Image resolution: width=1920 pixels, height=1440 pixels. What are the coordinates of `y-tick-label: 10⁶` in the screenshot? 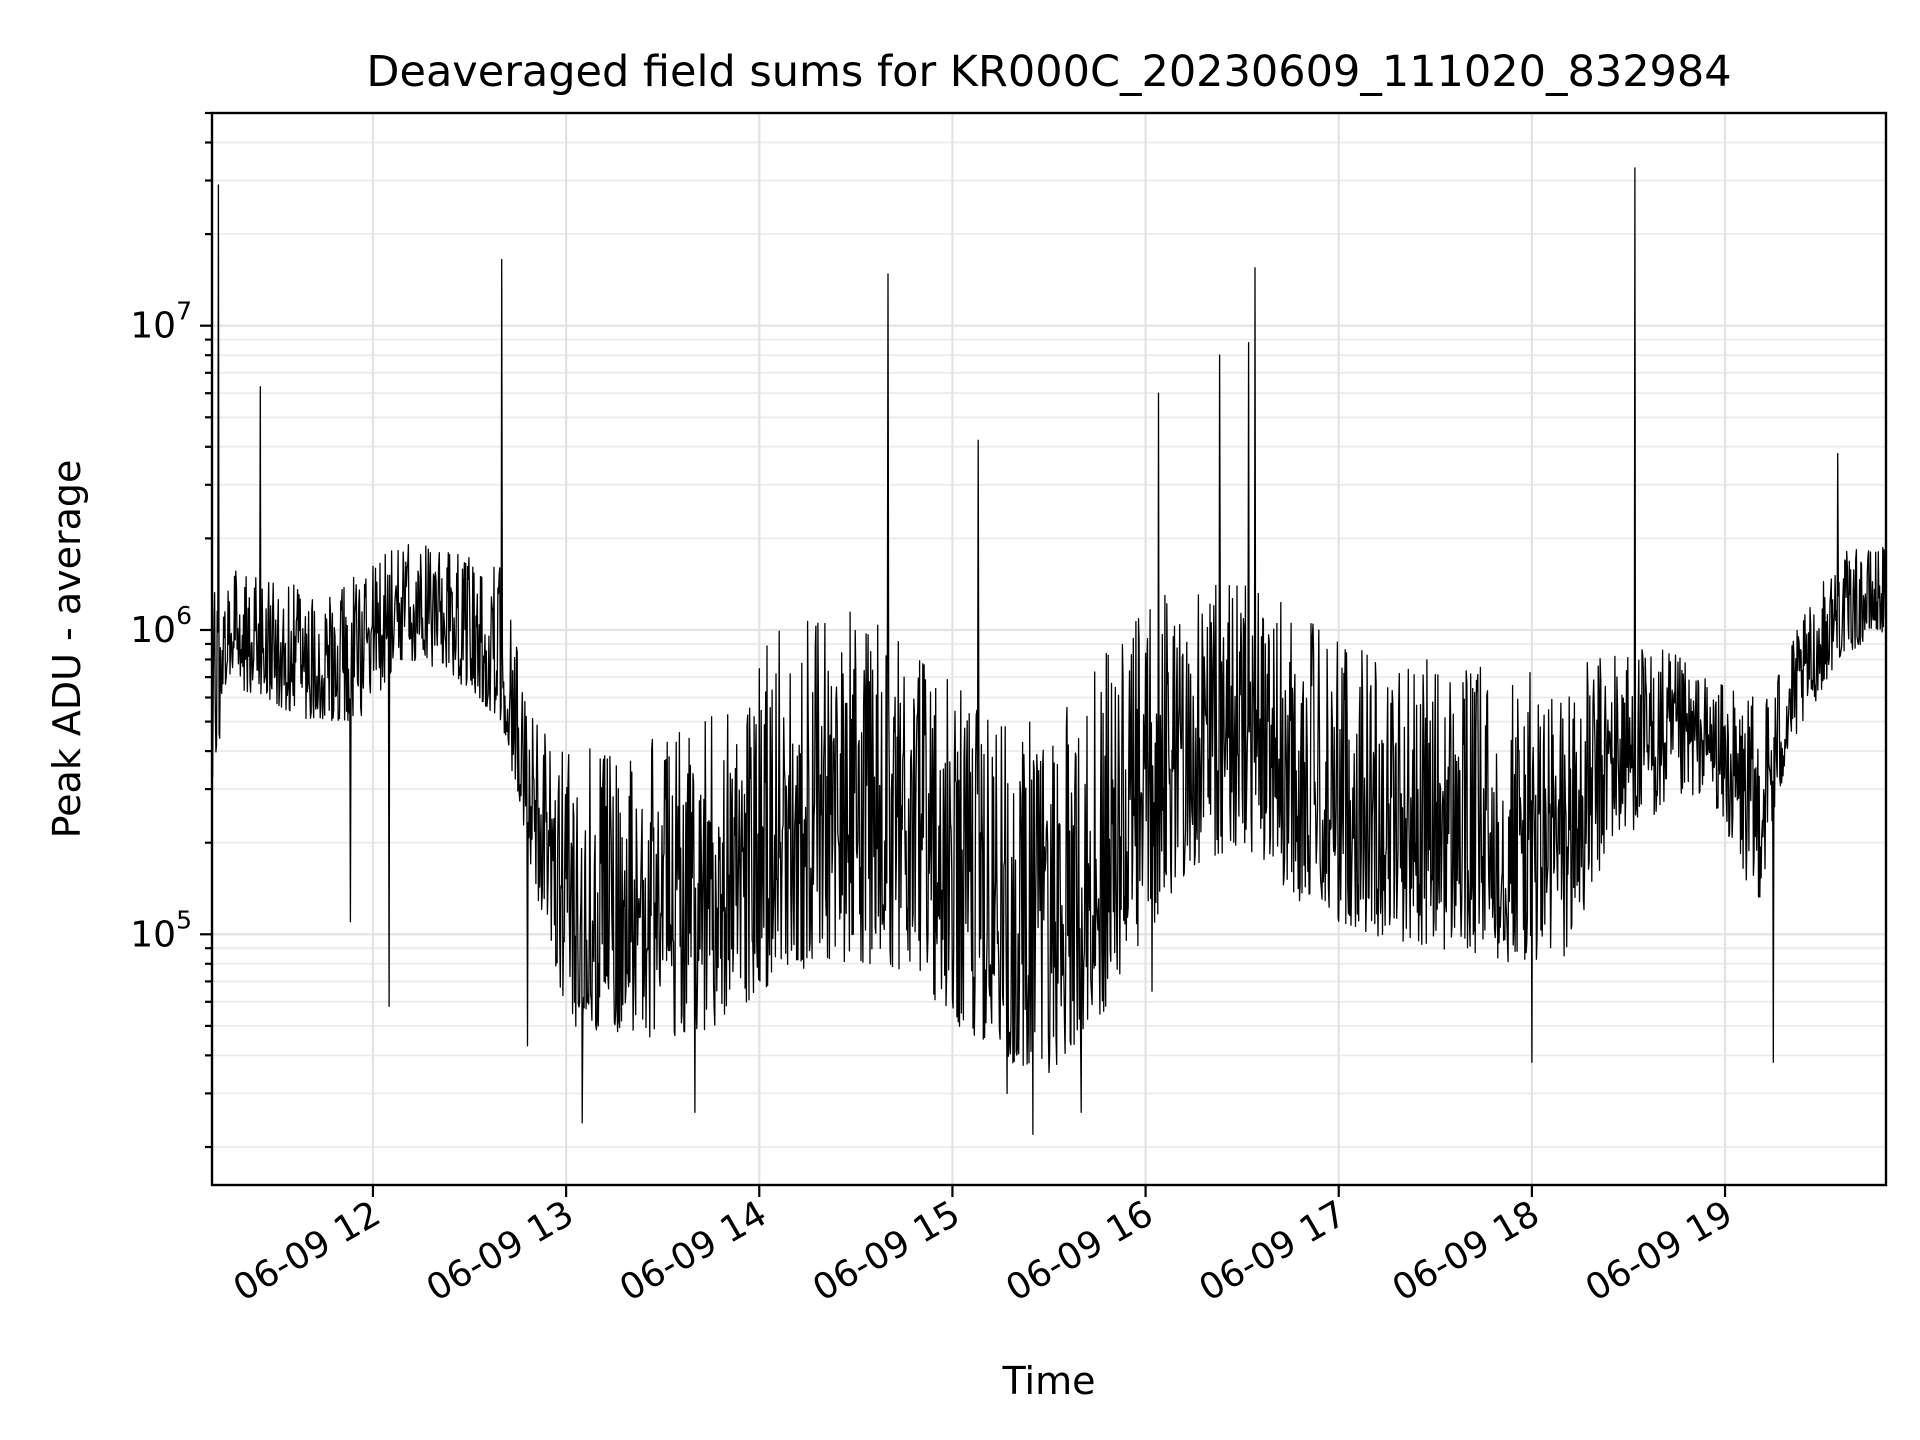 It's located at (161, 626).